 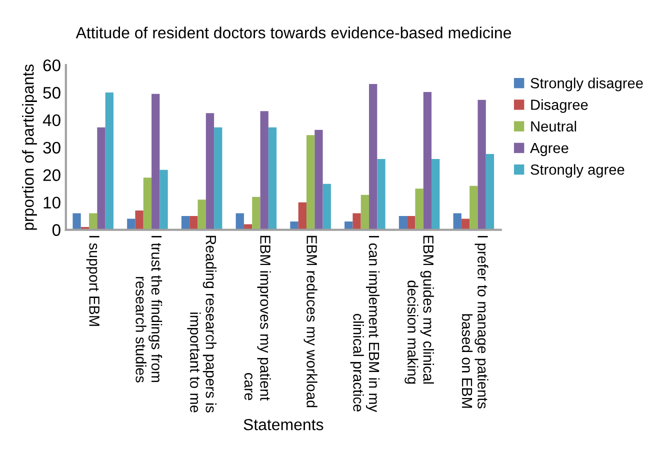 What do you see at coordinates (311, 322) in the screenshot?
I see `x-tick-label: EBM reduces my workload` at bounding box center [311, 322].